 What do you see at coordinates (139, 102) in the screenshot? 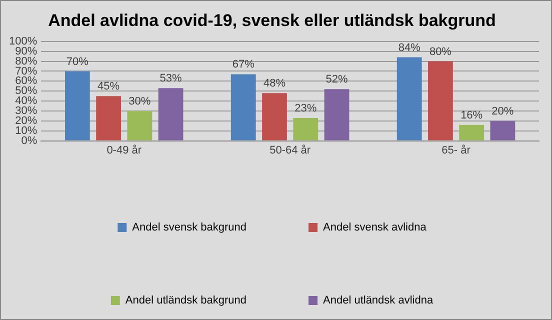
I see `data-label: 30%` at bounding box center [139, 102].